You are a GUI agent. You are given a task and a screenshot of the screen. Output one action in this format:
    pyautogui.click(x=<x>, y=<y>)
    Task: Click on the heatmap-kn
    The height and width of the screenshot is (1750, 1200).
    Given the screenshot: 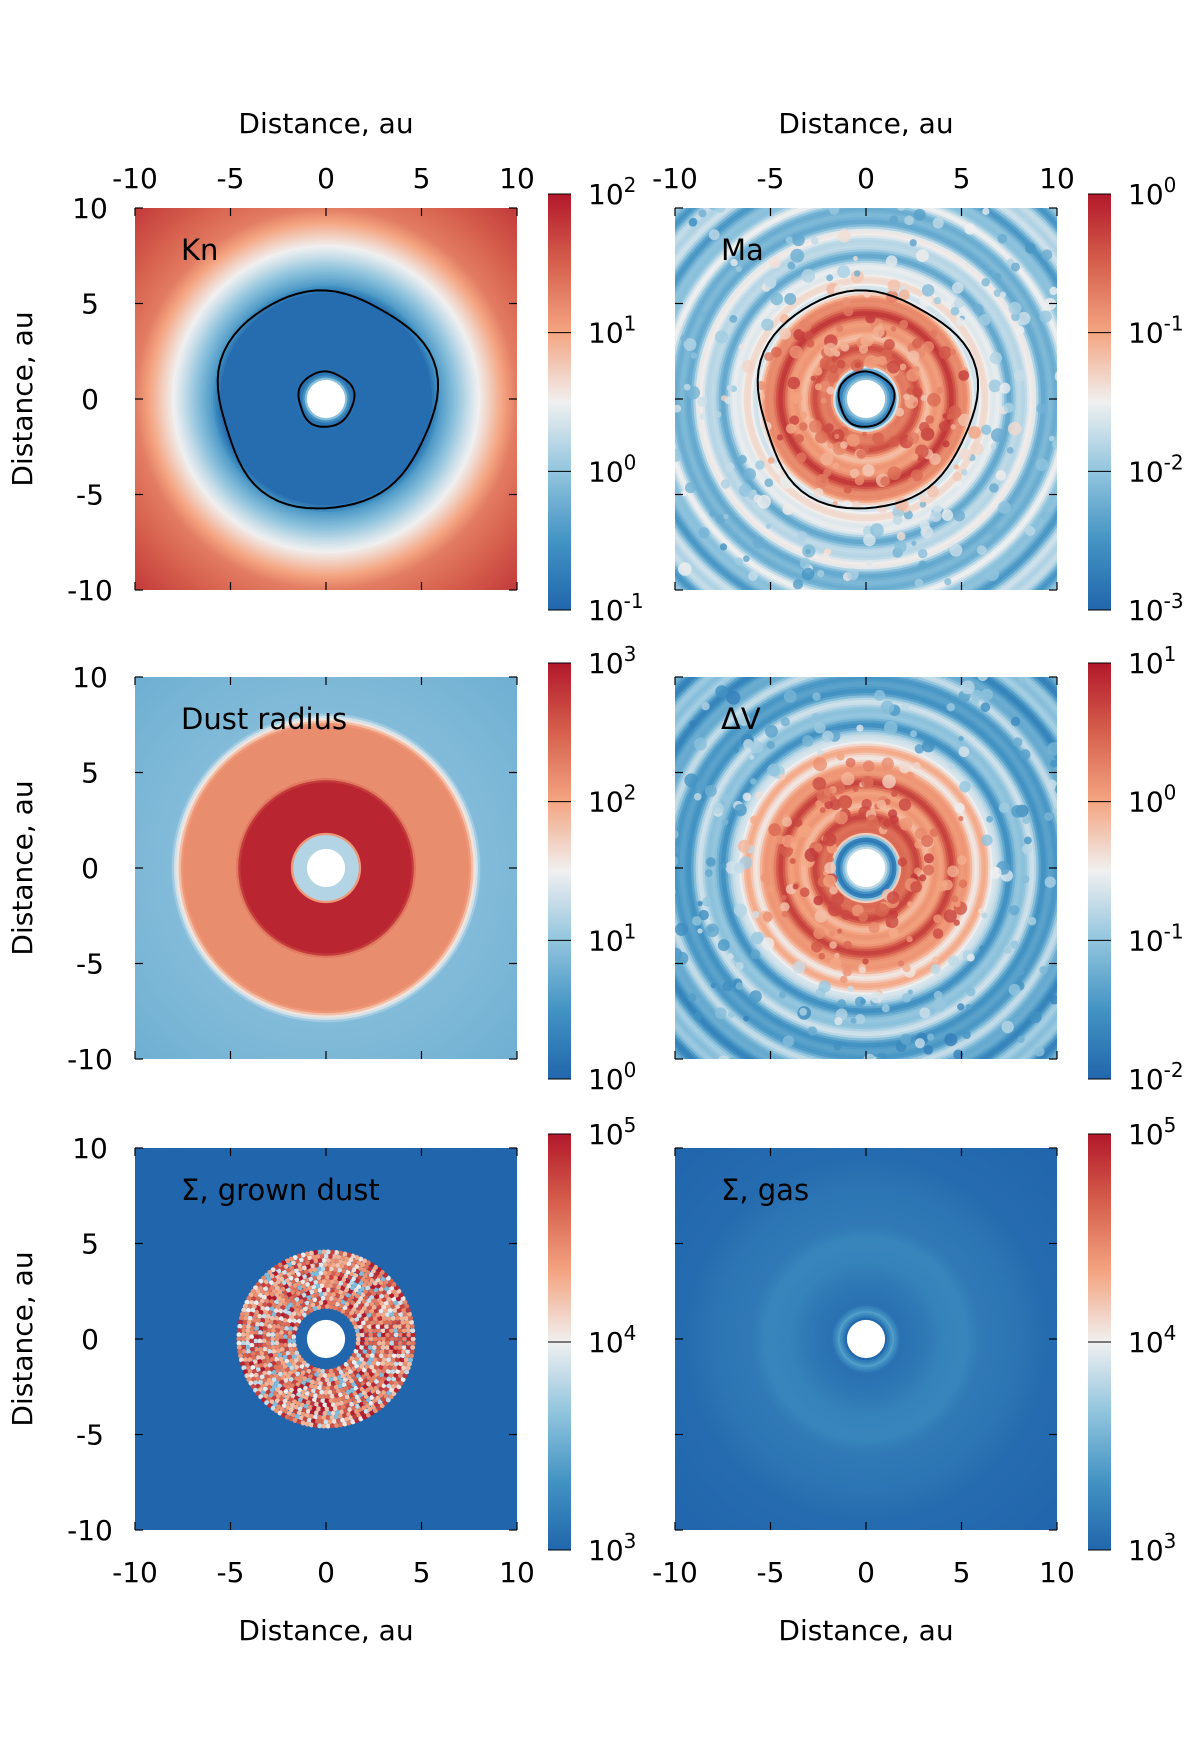 What is the action you would take?
    pyautogui.click(x=326, y=399)
    